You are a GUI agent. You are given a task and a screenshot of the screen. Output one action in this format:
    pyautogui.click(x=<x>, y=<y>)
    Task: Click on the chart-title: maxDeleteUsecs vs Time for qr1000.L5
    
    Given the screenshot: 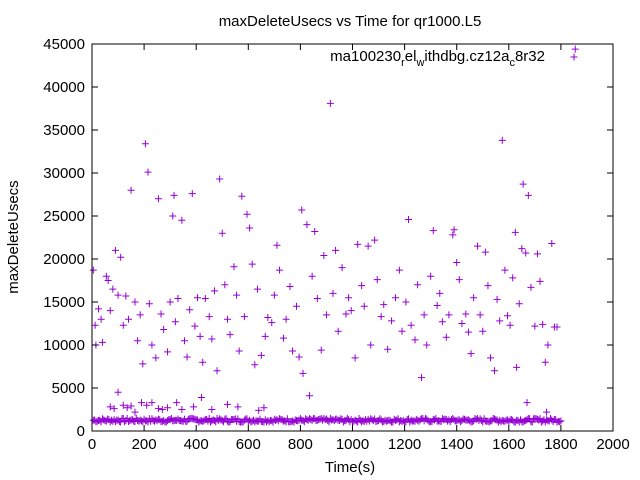 What is the action you would take?
    pyautogui.click(x=350, y=21)
    